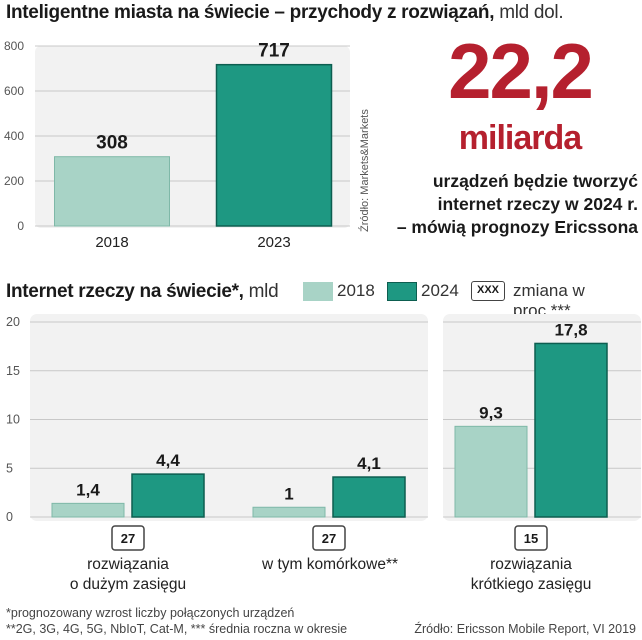  What do you see at coordinates (402, 291) in the screenshot?
I see `legend-swatch-2024` at bounding box center [402, 291].